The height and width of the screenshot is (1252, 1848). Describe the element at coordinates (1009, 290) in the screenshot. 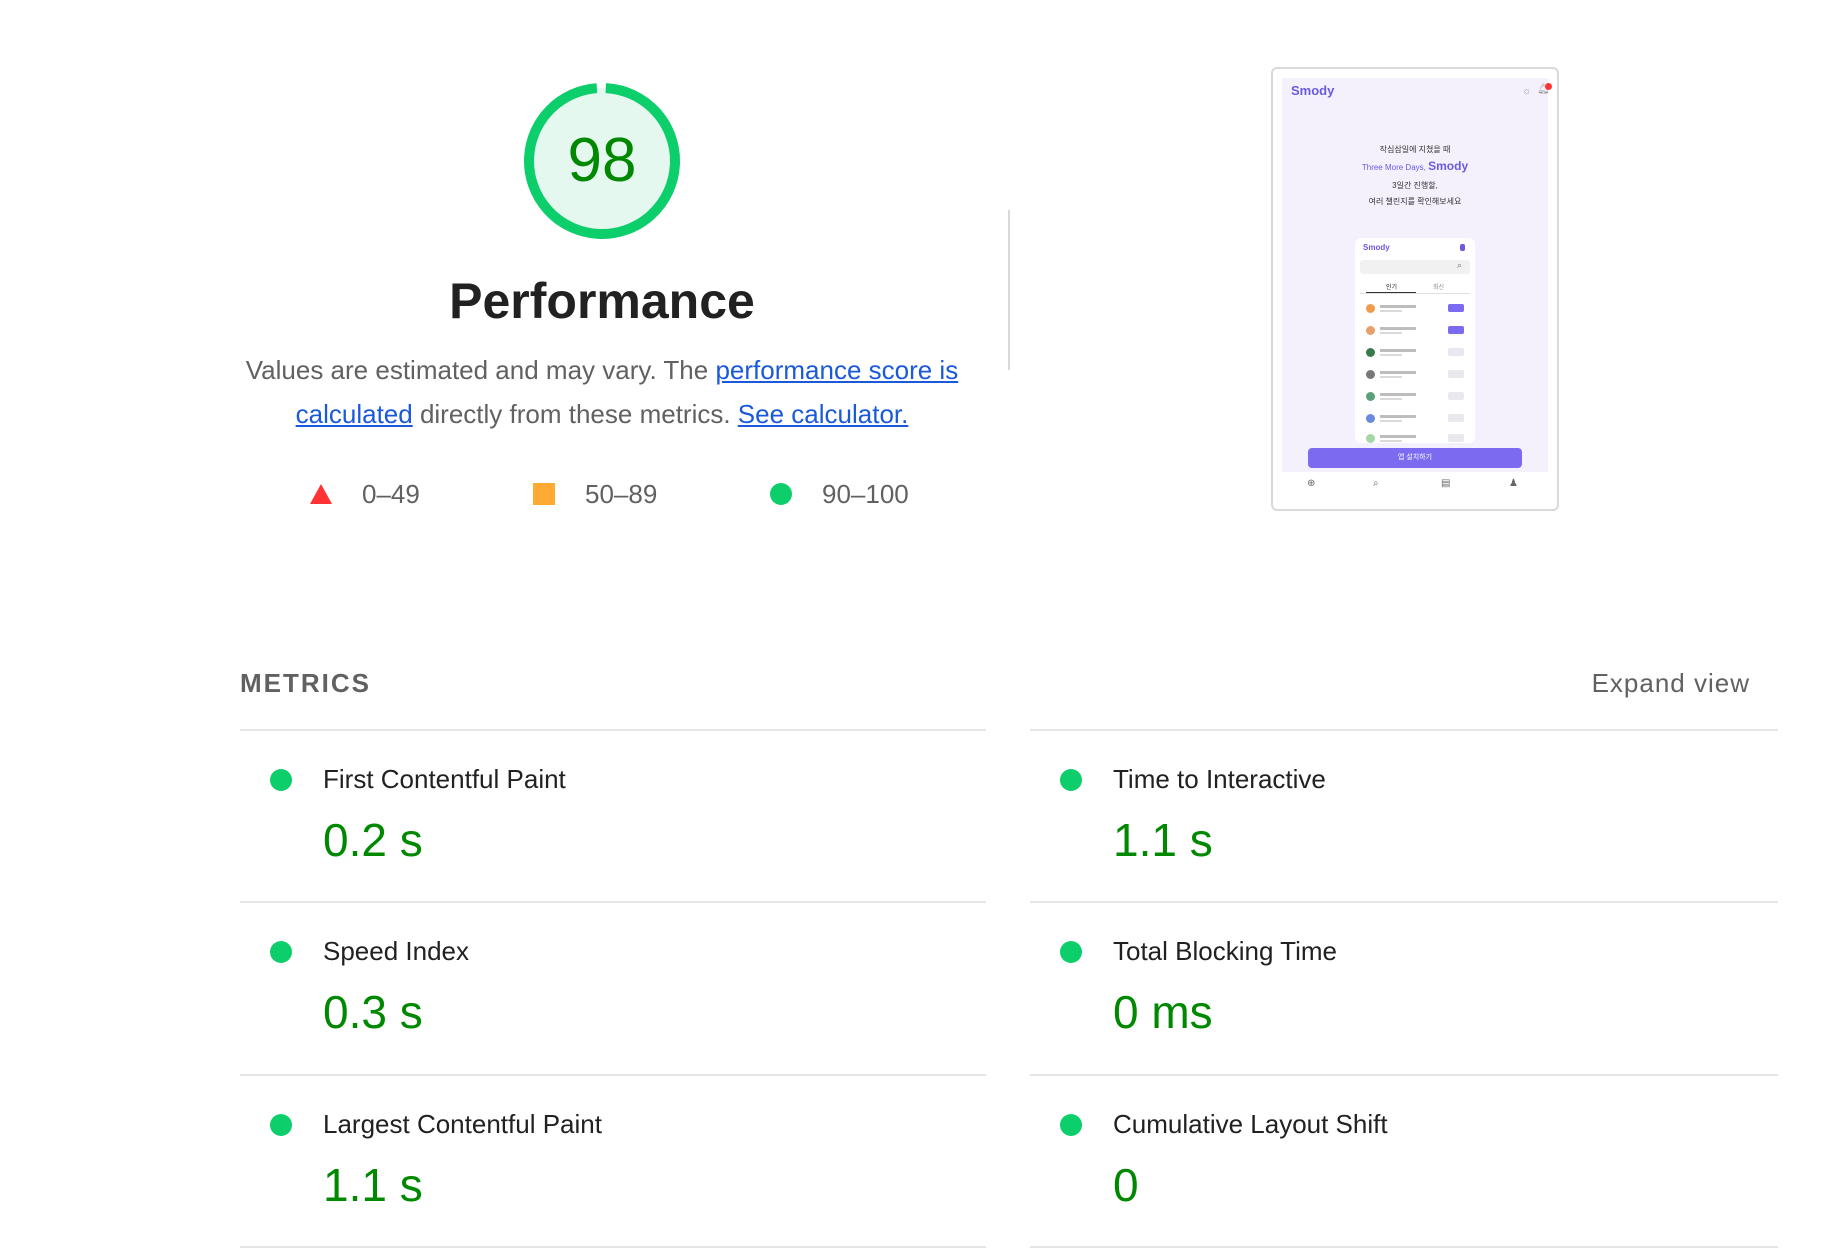

I see `vertical-divider` at that location.